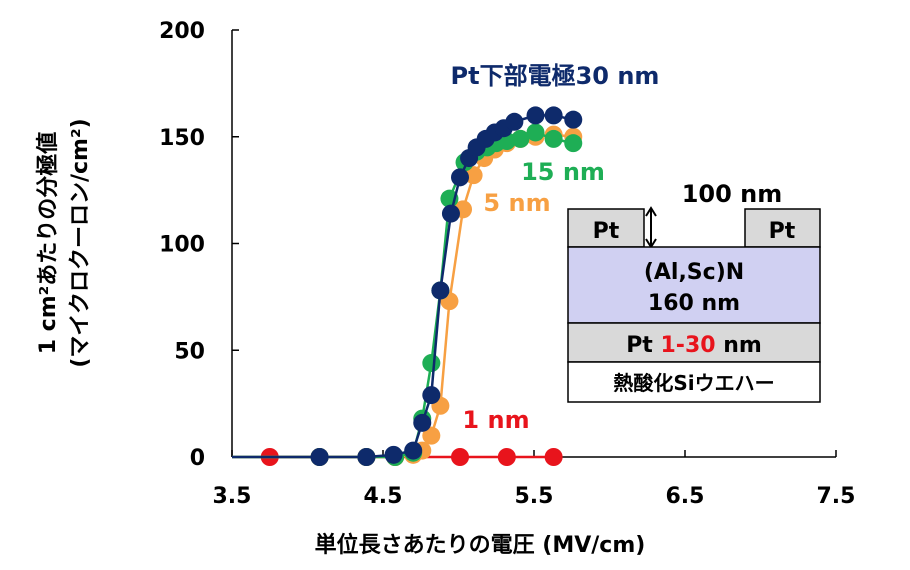  I want to click on x-axis-label: 単位長さあたりの電圧 (MV/cm), so click(480, 545).